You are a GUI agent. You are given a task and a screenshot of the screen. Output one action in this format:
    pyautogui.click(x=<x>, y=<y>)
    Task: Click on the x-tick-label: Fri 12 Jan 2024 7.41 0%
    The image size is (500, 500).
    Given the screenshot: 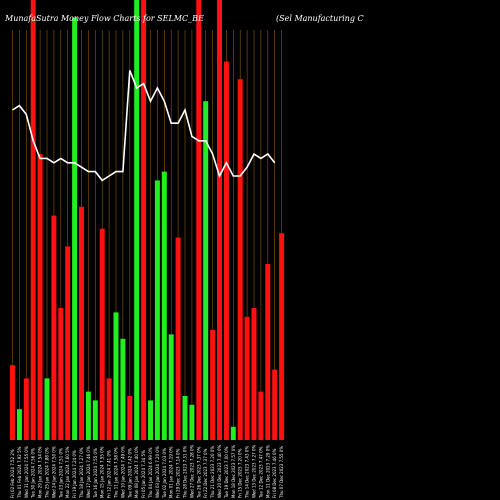 What is the action you would take?
    pyautogui.click(x=109, y=474)
    